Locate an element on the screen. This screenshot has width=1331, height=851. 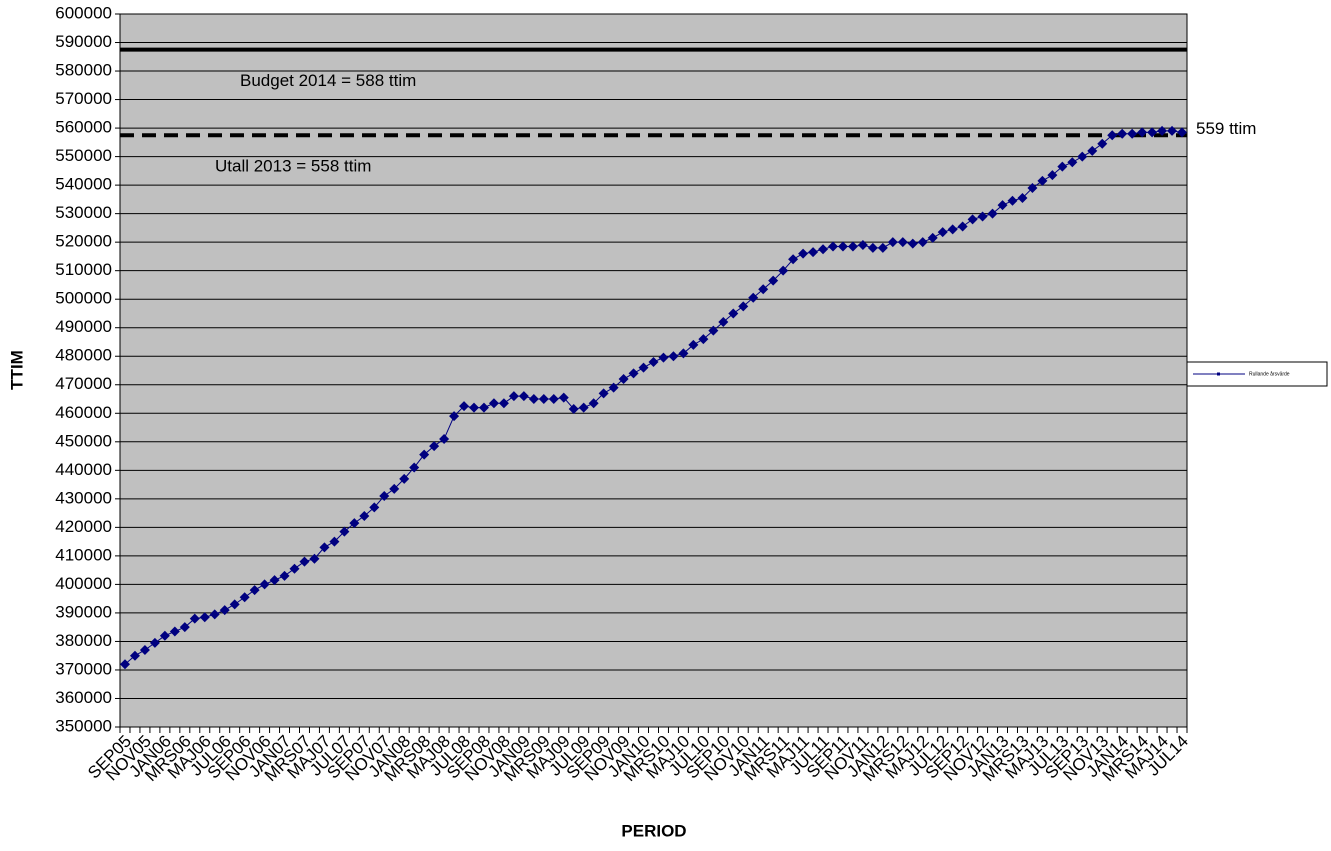
legend-marker is located at coordinates (1218, 374).